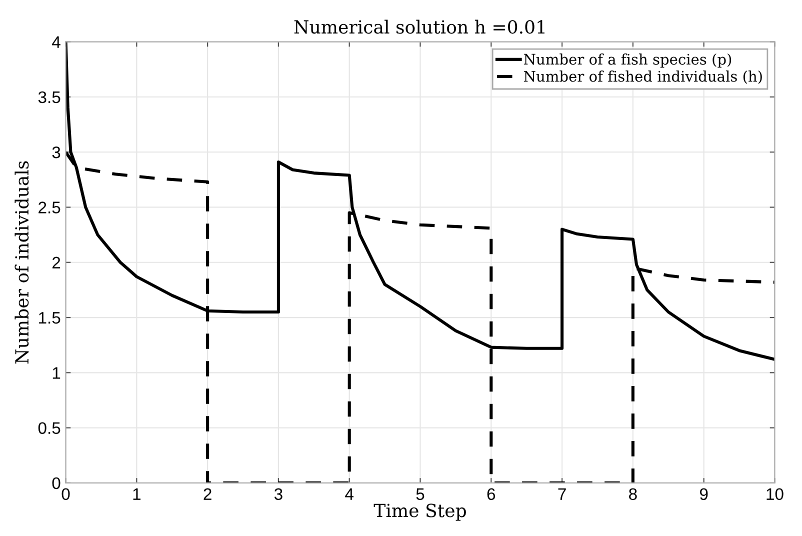 The height and width of the screenshot is (536, 802). I want to click on x-tick-label: 5, so click(420, 494).